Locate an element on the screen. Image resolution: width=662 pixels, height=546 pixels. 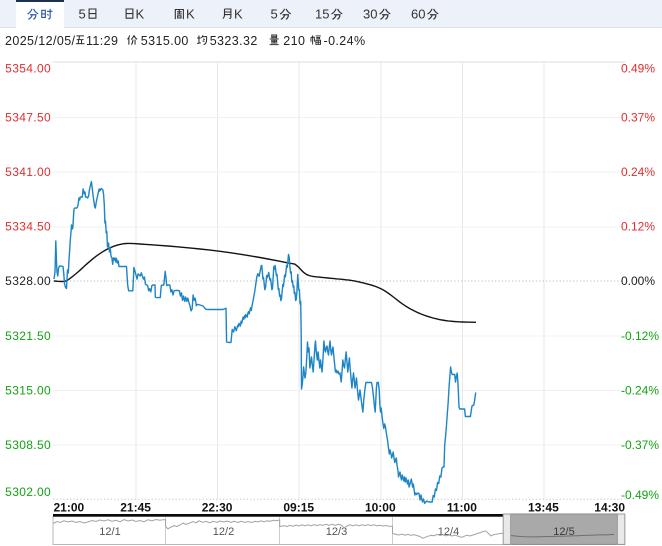
svg-text: 0.49% is located at coordinates (638, 69).